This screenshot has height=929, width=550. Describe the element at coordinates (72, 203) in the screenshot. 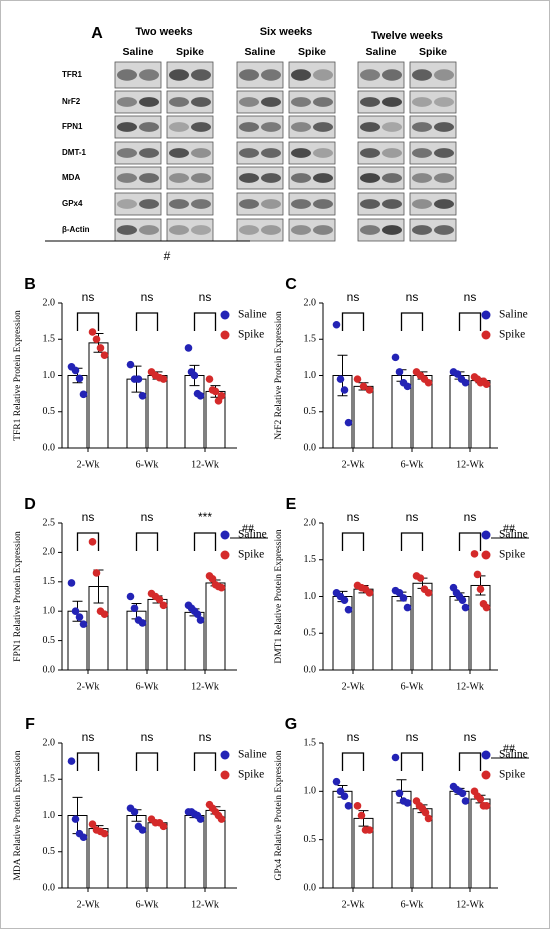

I see `row-label: GPx4` at that location.